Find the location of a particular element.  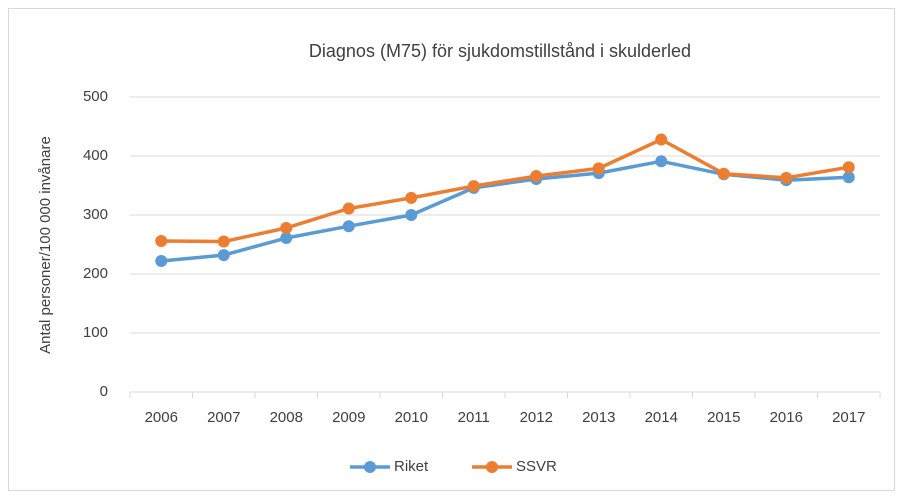

x-tick-label: 2011 is located at coordinates (474, 417).